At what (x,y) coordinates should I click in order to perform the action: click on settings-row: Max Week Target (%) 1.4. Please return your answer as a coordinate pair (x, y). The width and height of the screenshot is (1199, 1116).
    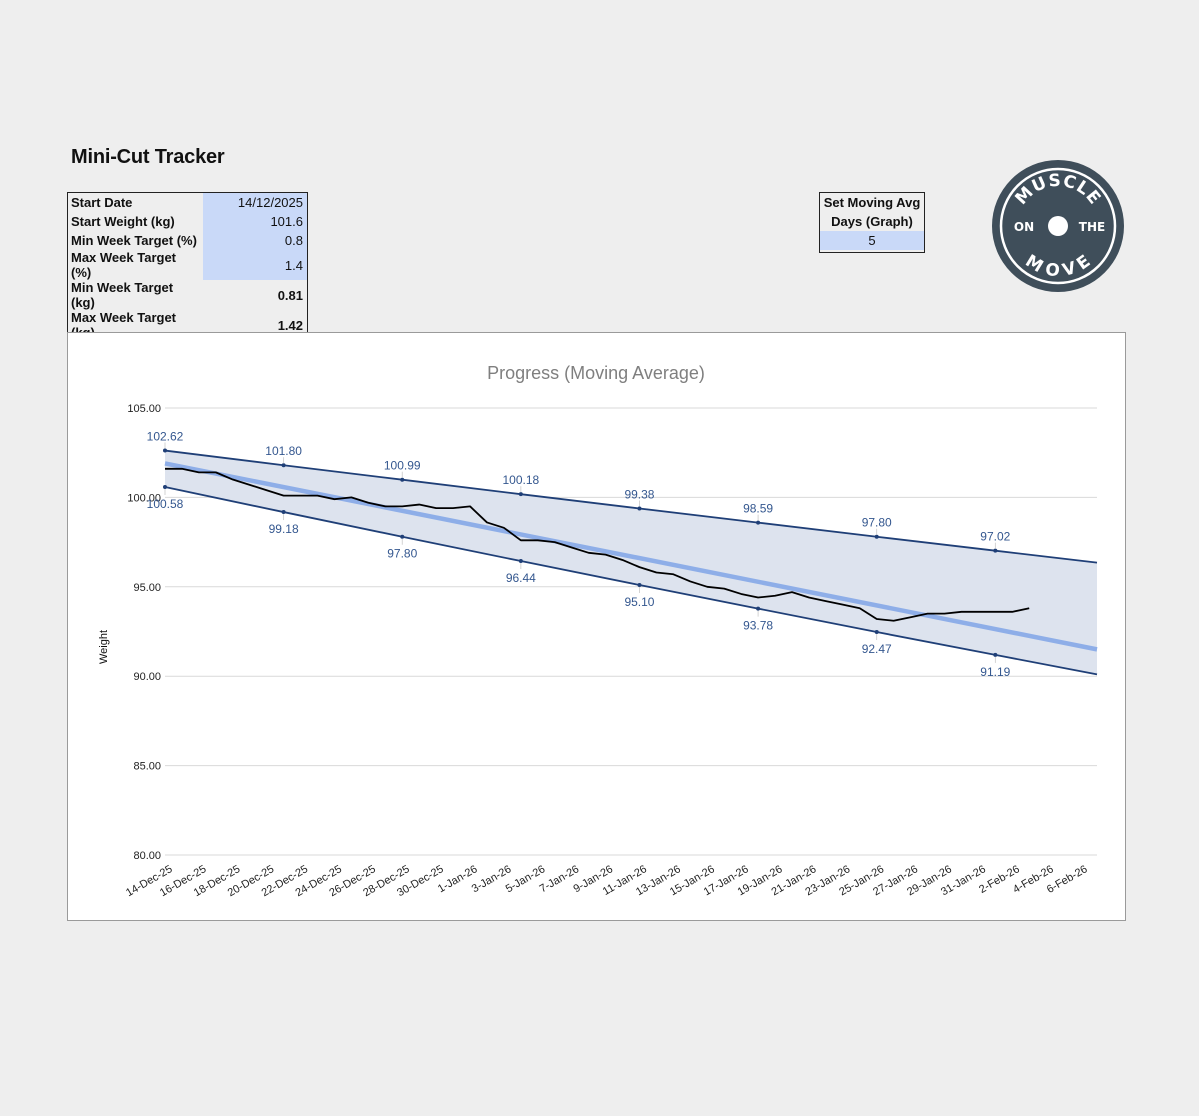
    Looking at the image, I should click on (188, 265).